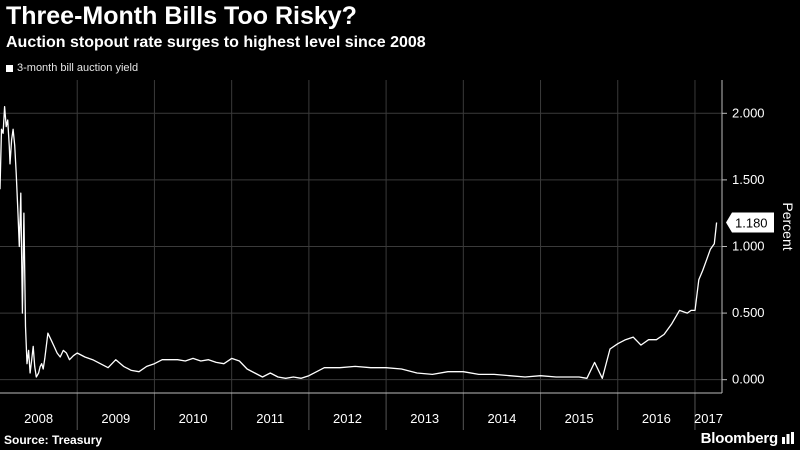 The image size is (800, 450). I want to click on y-tick-label: 2.000, so click(748, 112).